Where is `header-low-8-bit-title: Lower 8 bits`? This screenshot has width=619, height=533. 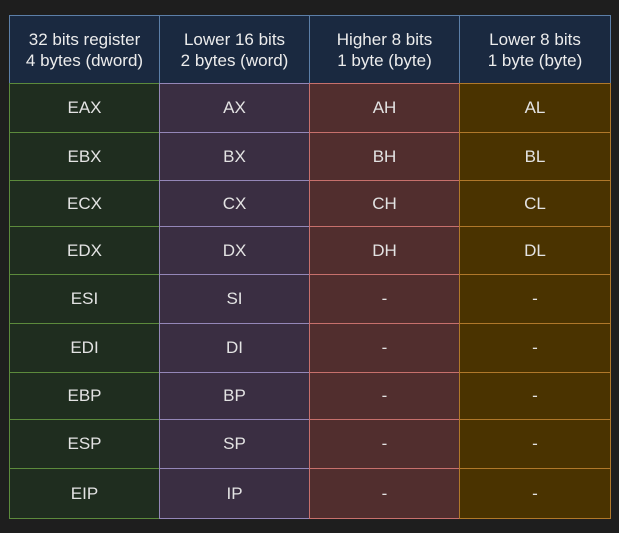
header-low-8-bit-title: Lower 8 bits is located at coordinates (535, 39).